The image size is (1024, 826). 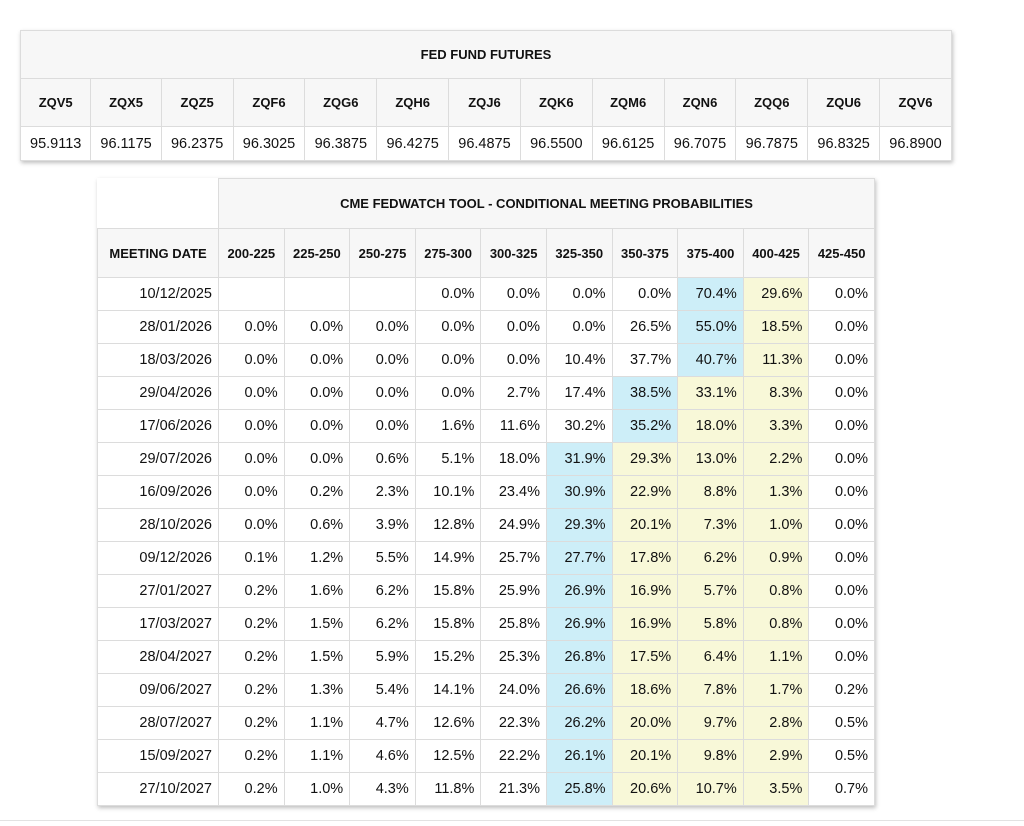 What do you see at coordinates (317, 591) in the screenshot?
I see `probability-cell: 1.6%` at bounding box center [317, 591].